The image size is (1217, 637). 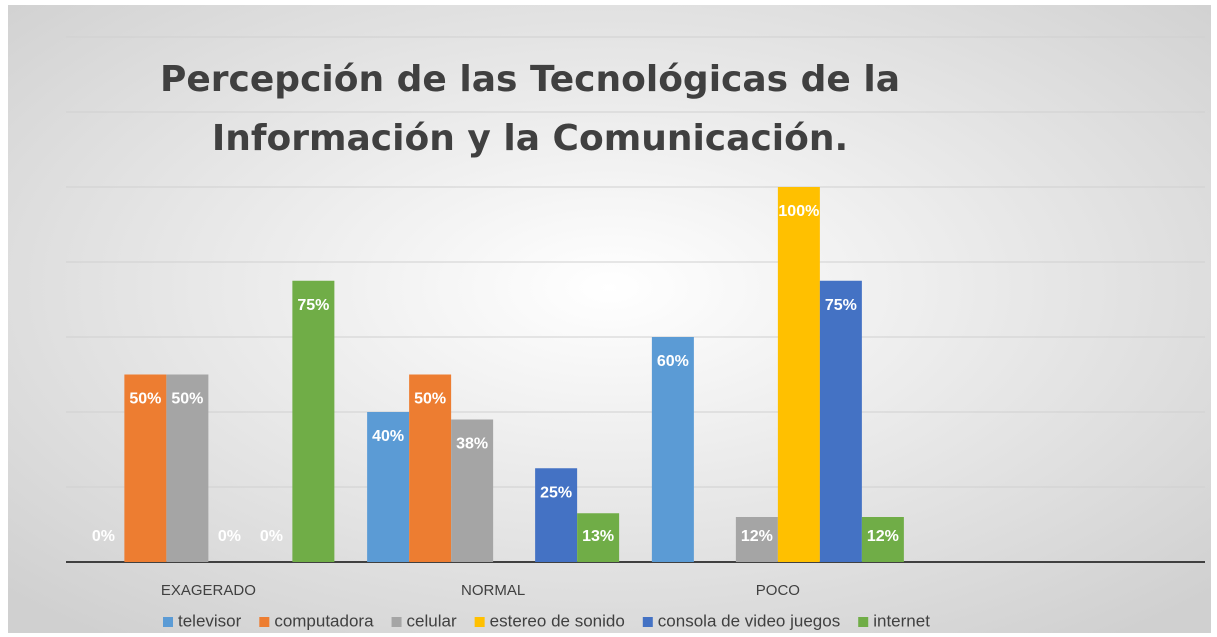 I want to click on data-label: 25%, so click(x=556, y=492).